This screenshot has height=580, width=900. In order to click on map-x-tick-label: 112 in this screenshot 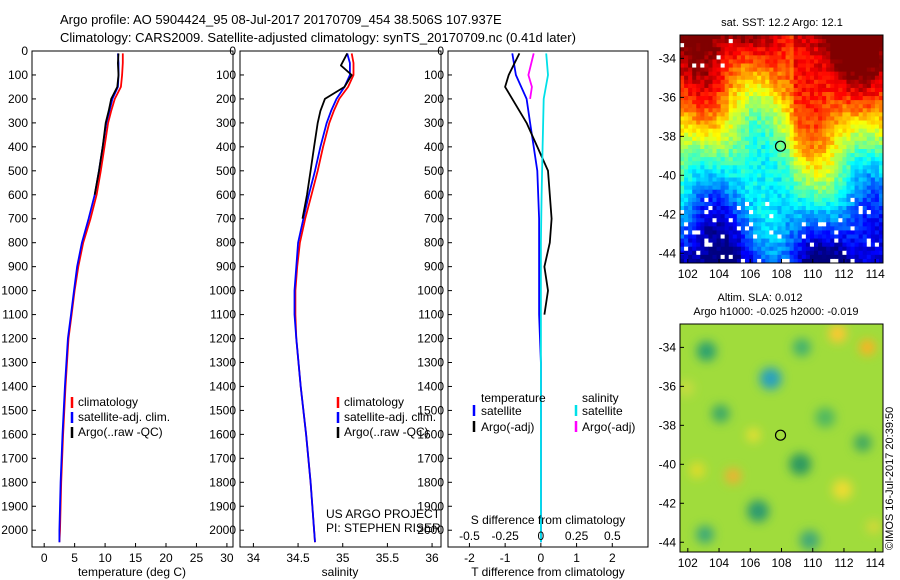, I will do `click(843, 274)`.